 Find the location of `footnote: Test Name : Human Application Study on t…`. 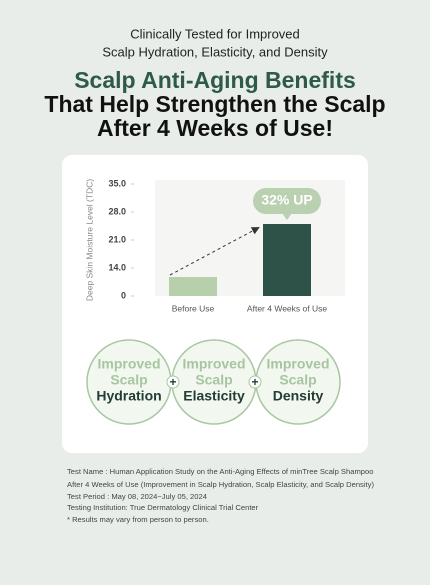

footnote: Test Name : Human Application Study on t… is located at coordinates (220, 471).